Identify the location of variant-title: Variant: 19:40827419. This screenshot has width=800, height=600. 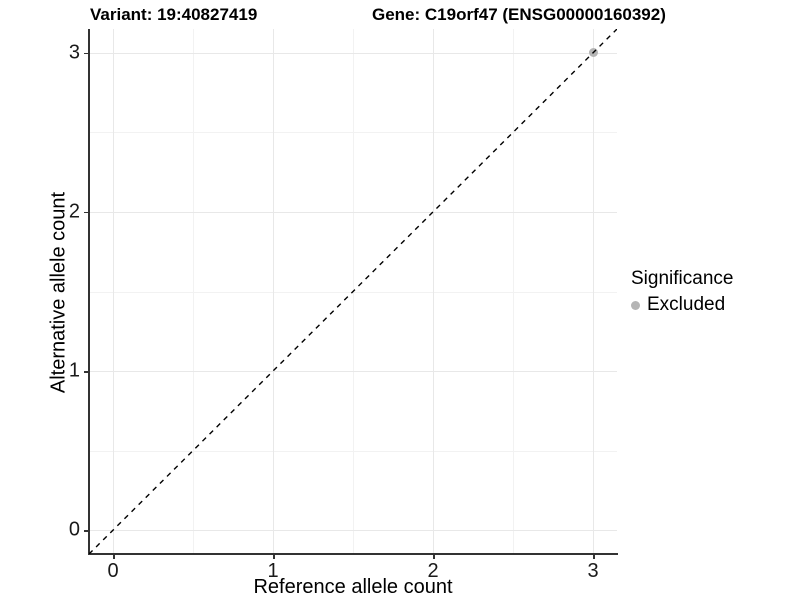
(174, 14).